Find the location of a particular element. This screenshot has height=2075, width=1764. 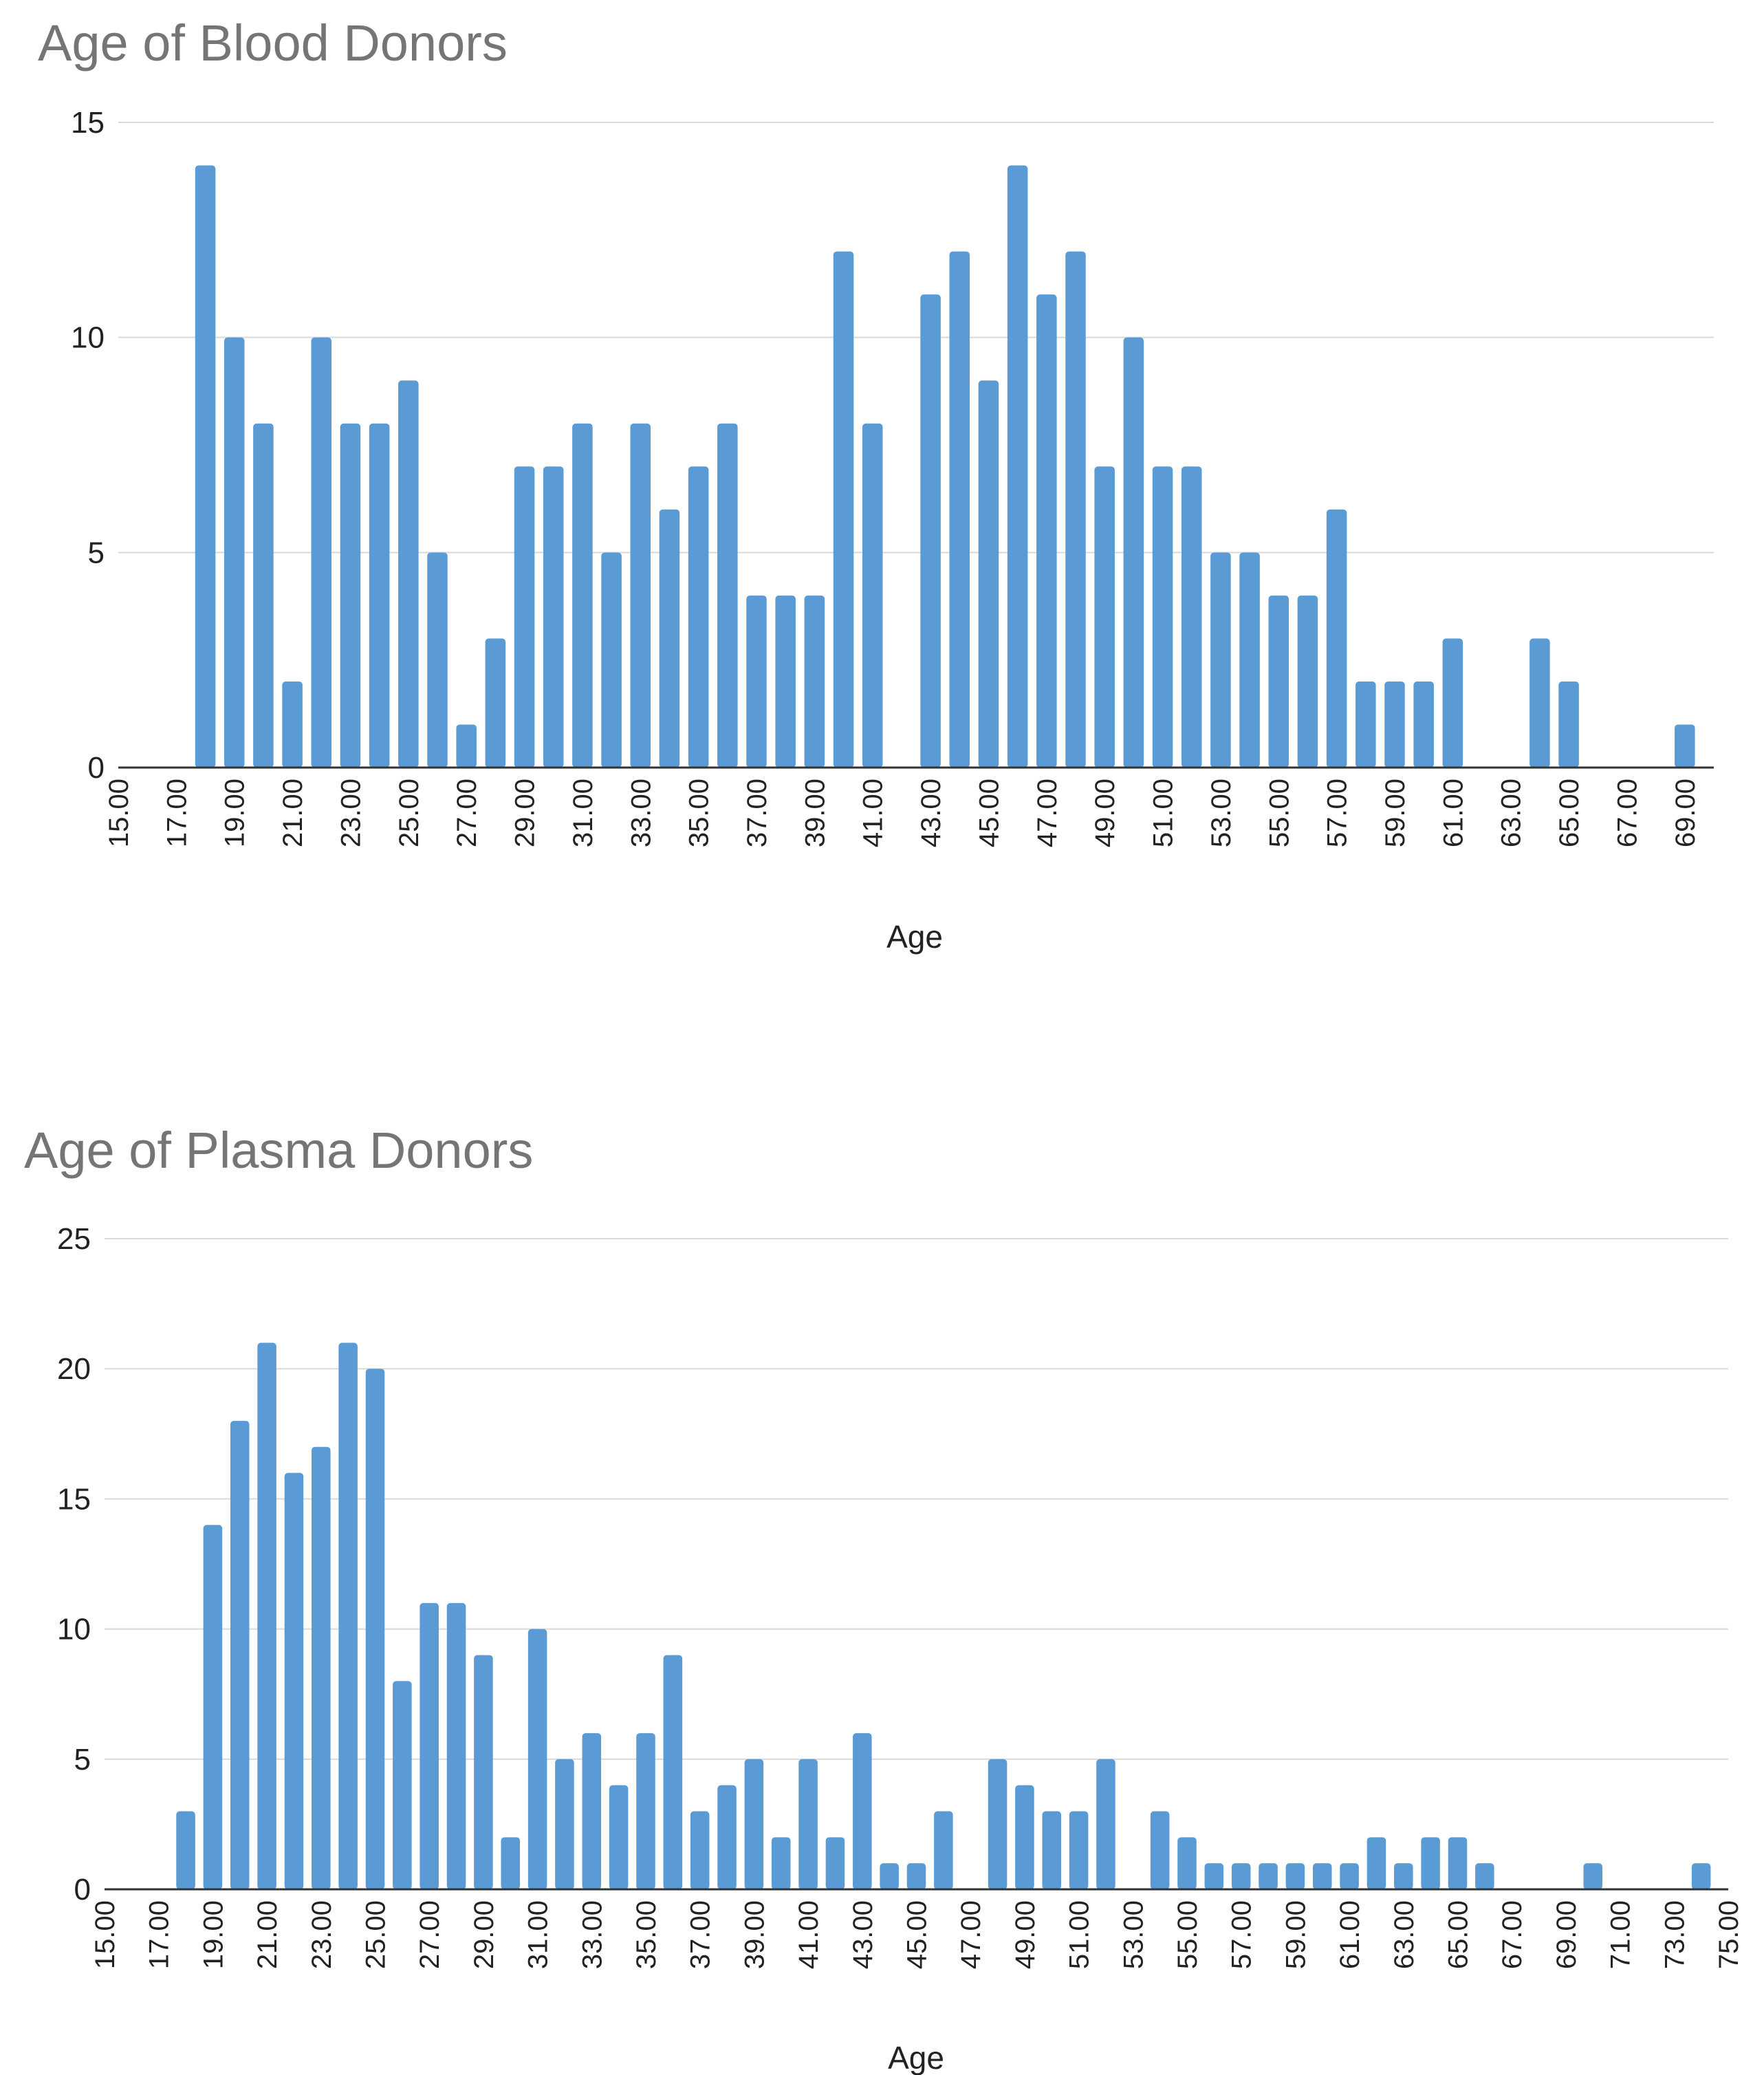

x-tick-label: 59.00 is located at coordinates (1296, 1934).